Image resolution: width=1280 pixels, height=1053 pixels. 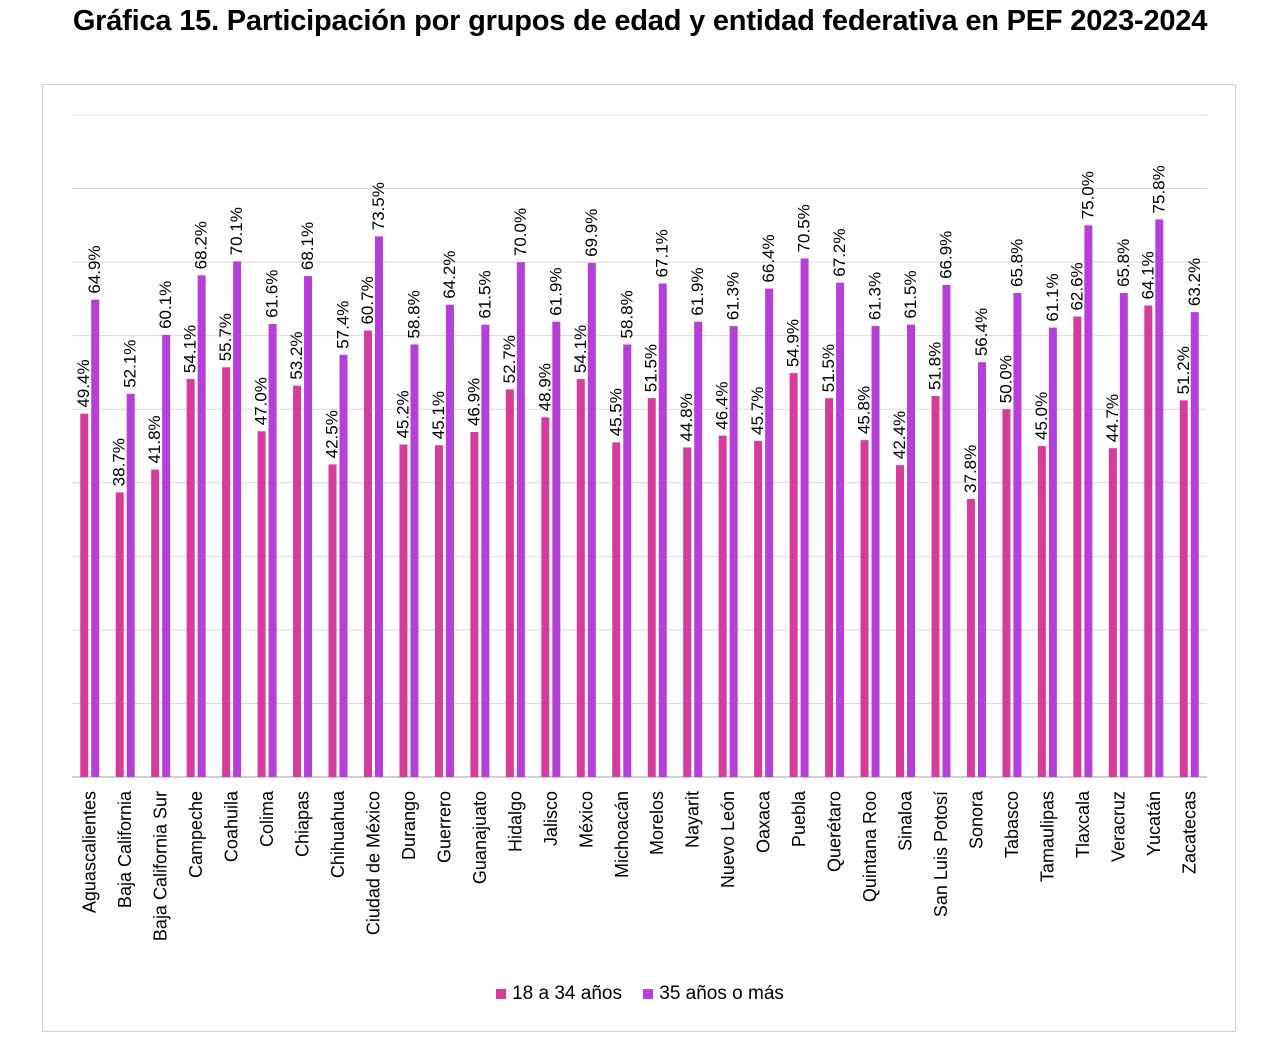 I want to click on bar-value-label: 68.1%, so click(x=307, y=246).